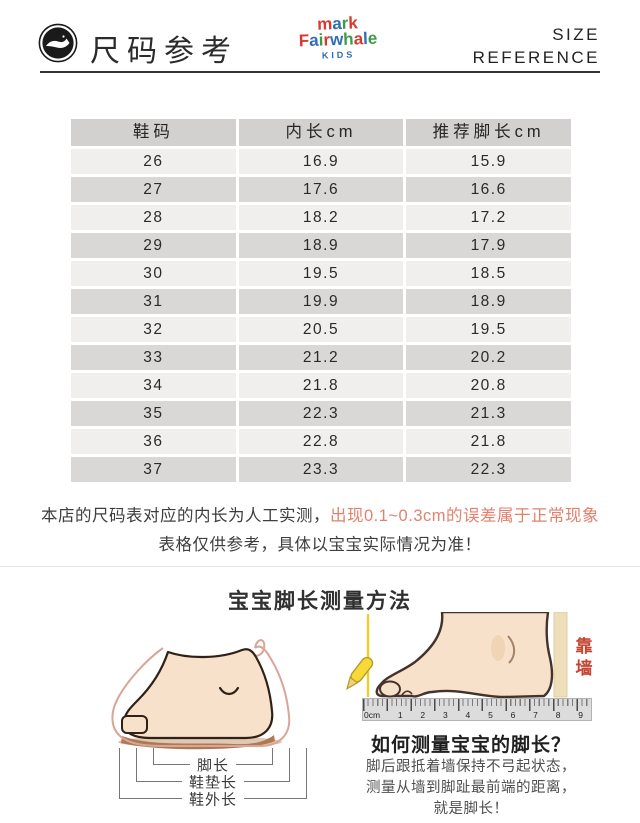  I want to click on page-subtitle-en: SIZE REFERENCE, so click(536, 47).